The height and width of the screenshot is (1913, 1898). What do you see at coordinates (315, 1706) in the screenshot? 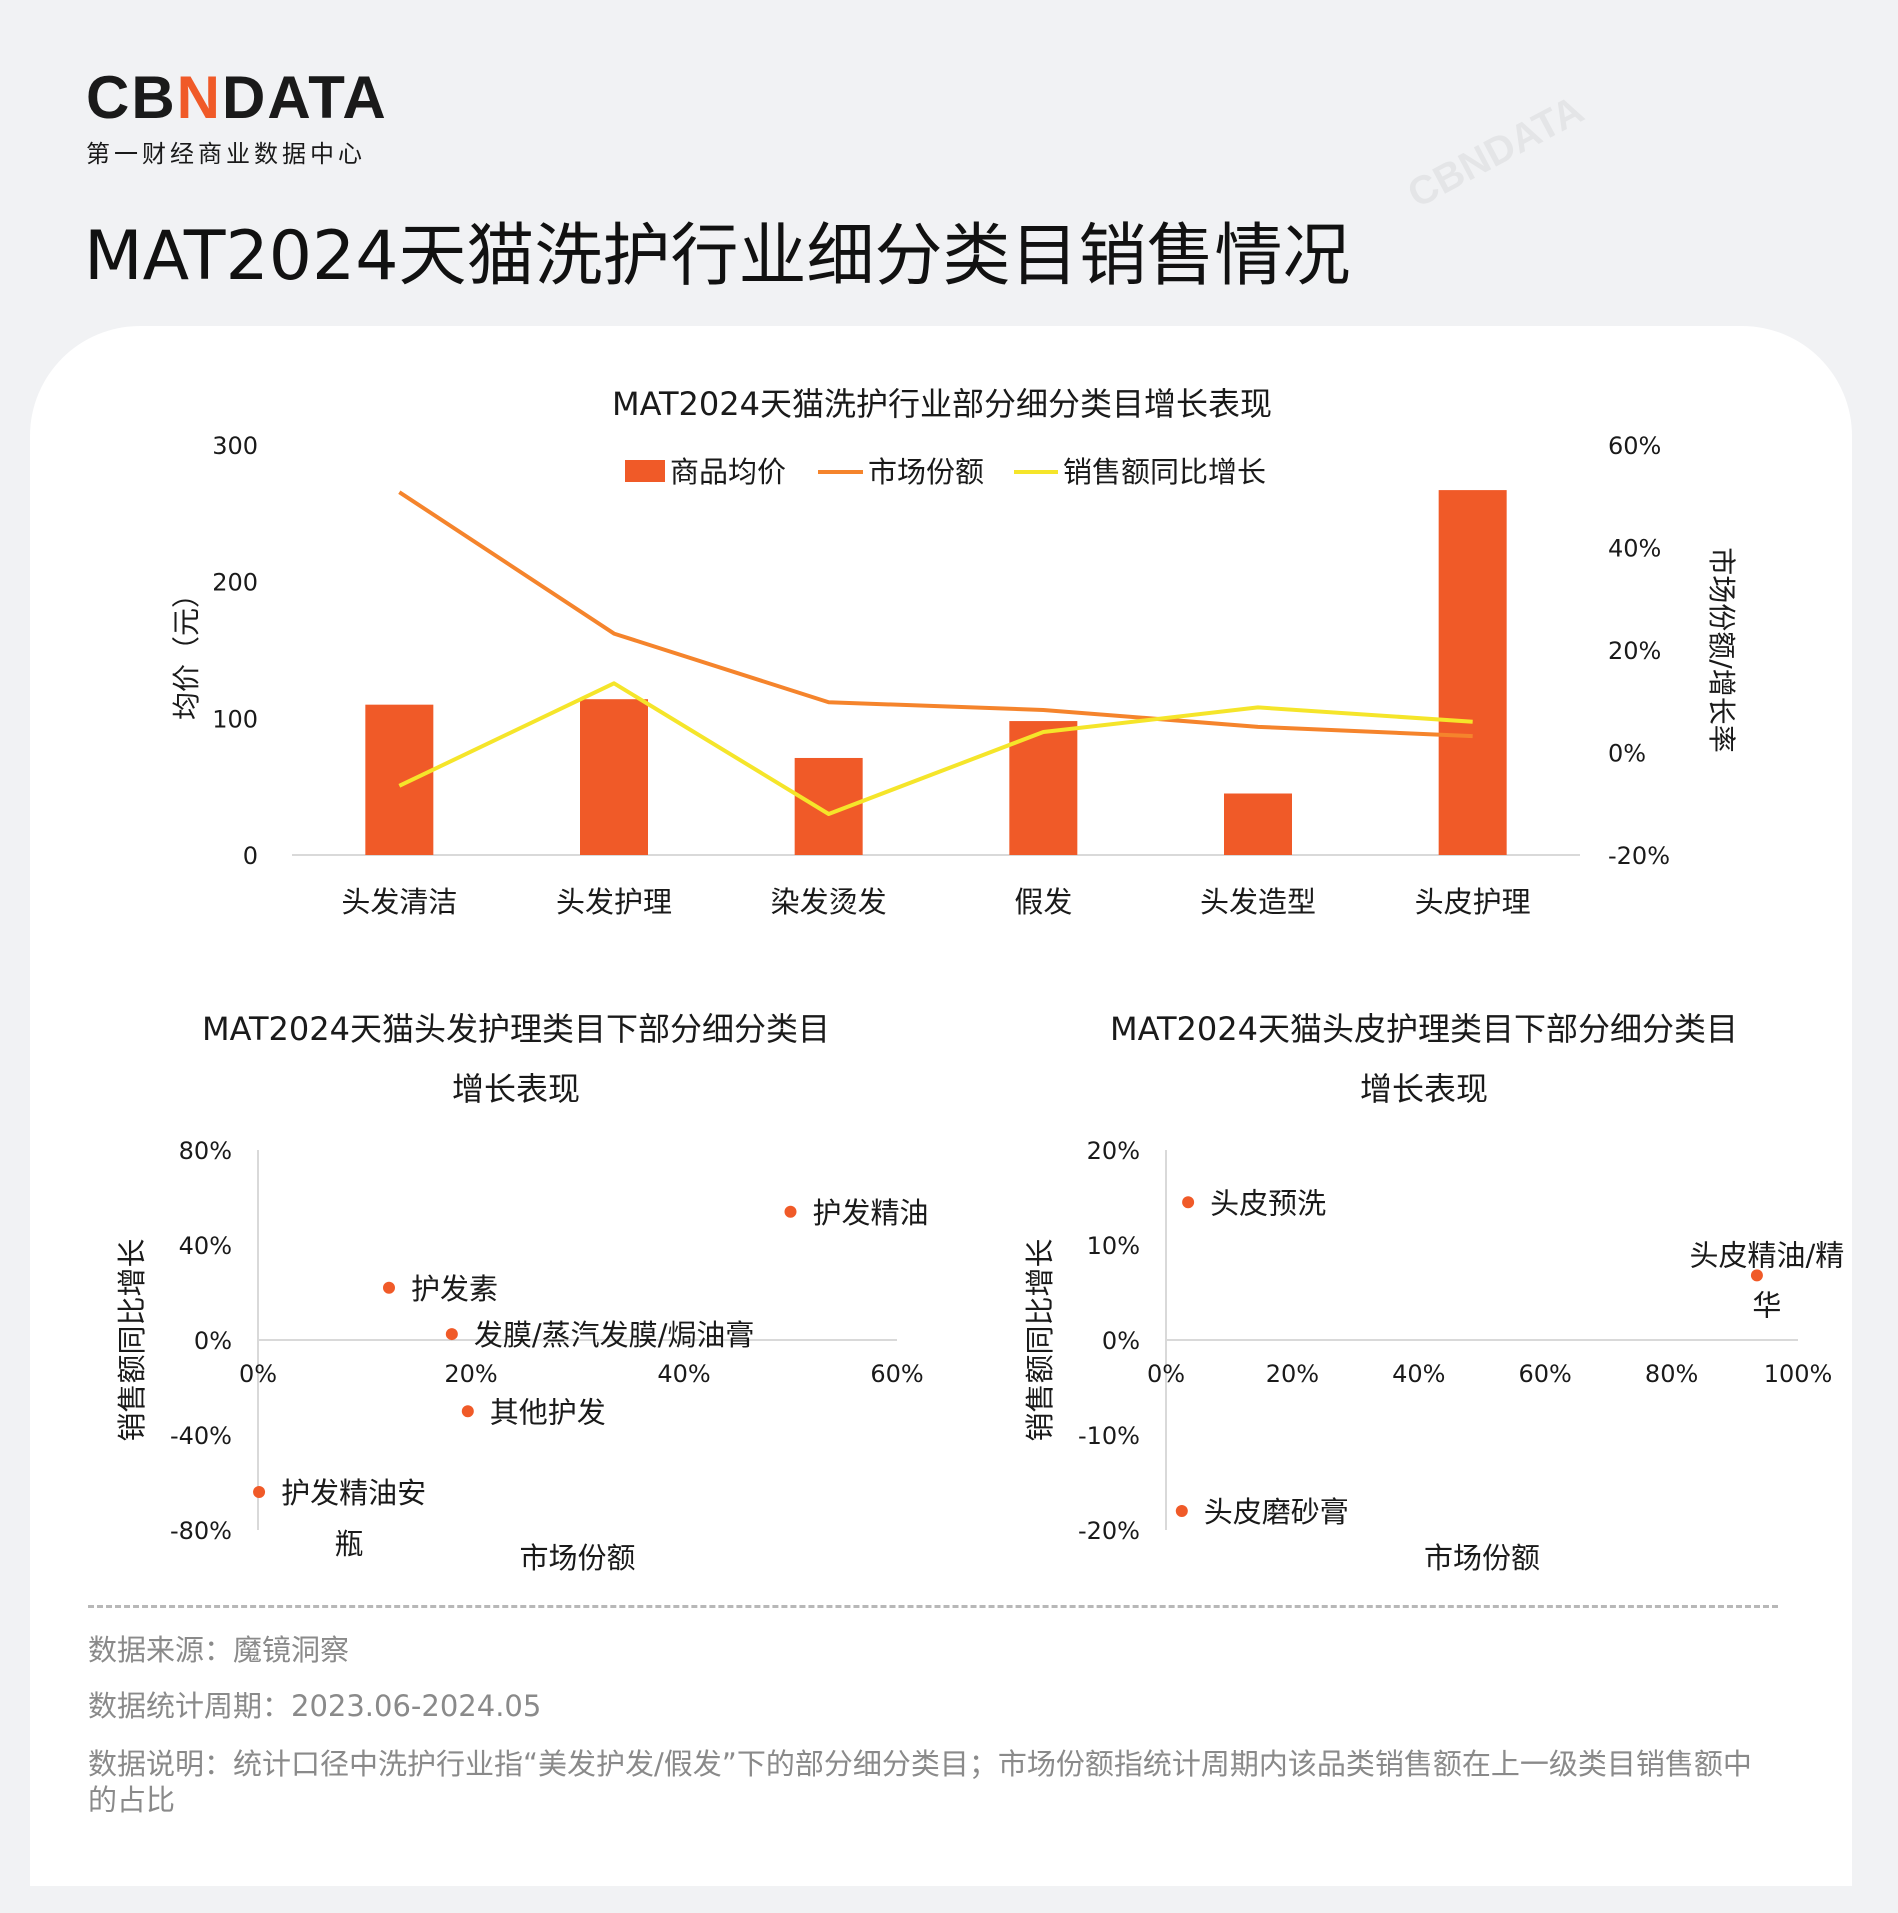
I see `footer-period: 数据统计周期：2023.06-2024.05` at bounding box center [315, 1706].